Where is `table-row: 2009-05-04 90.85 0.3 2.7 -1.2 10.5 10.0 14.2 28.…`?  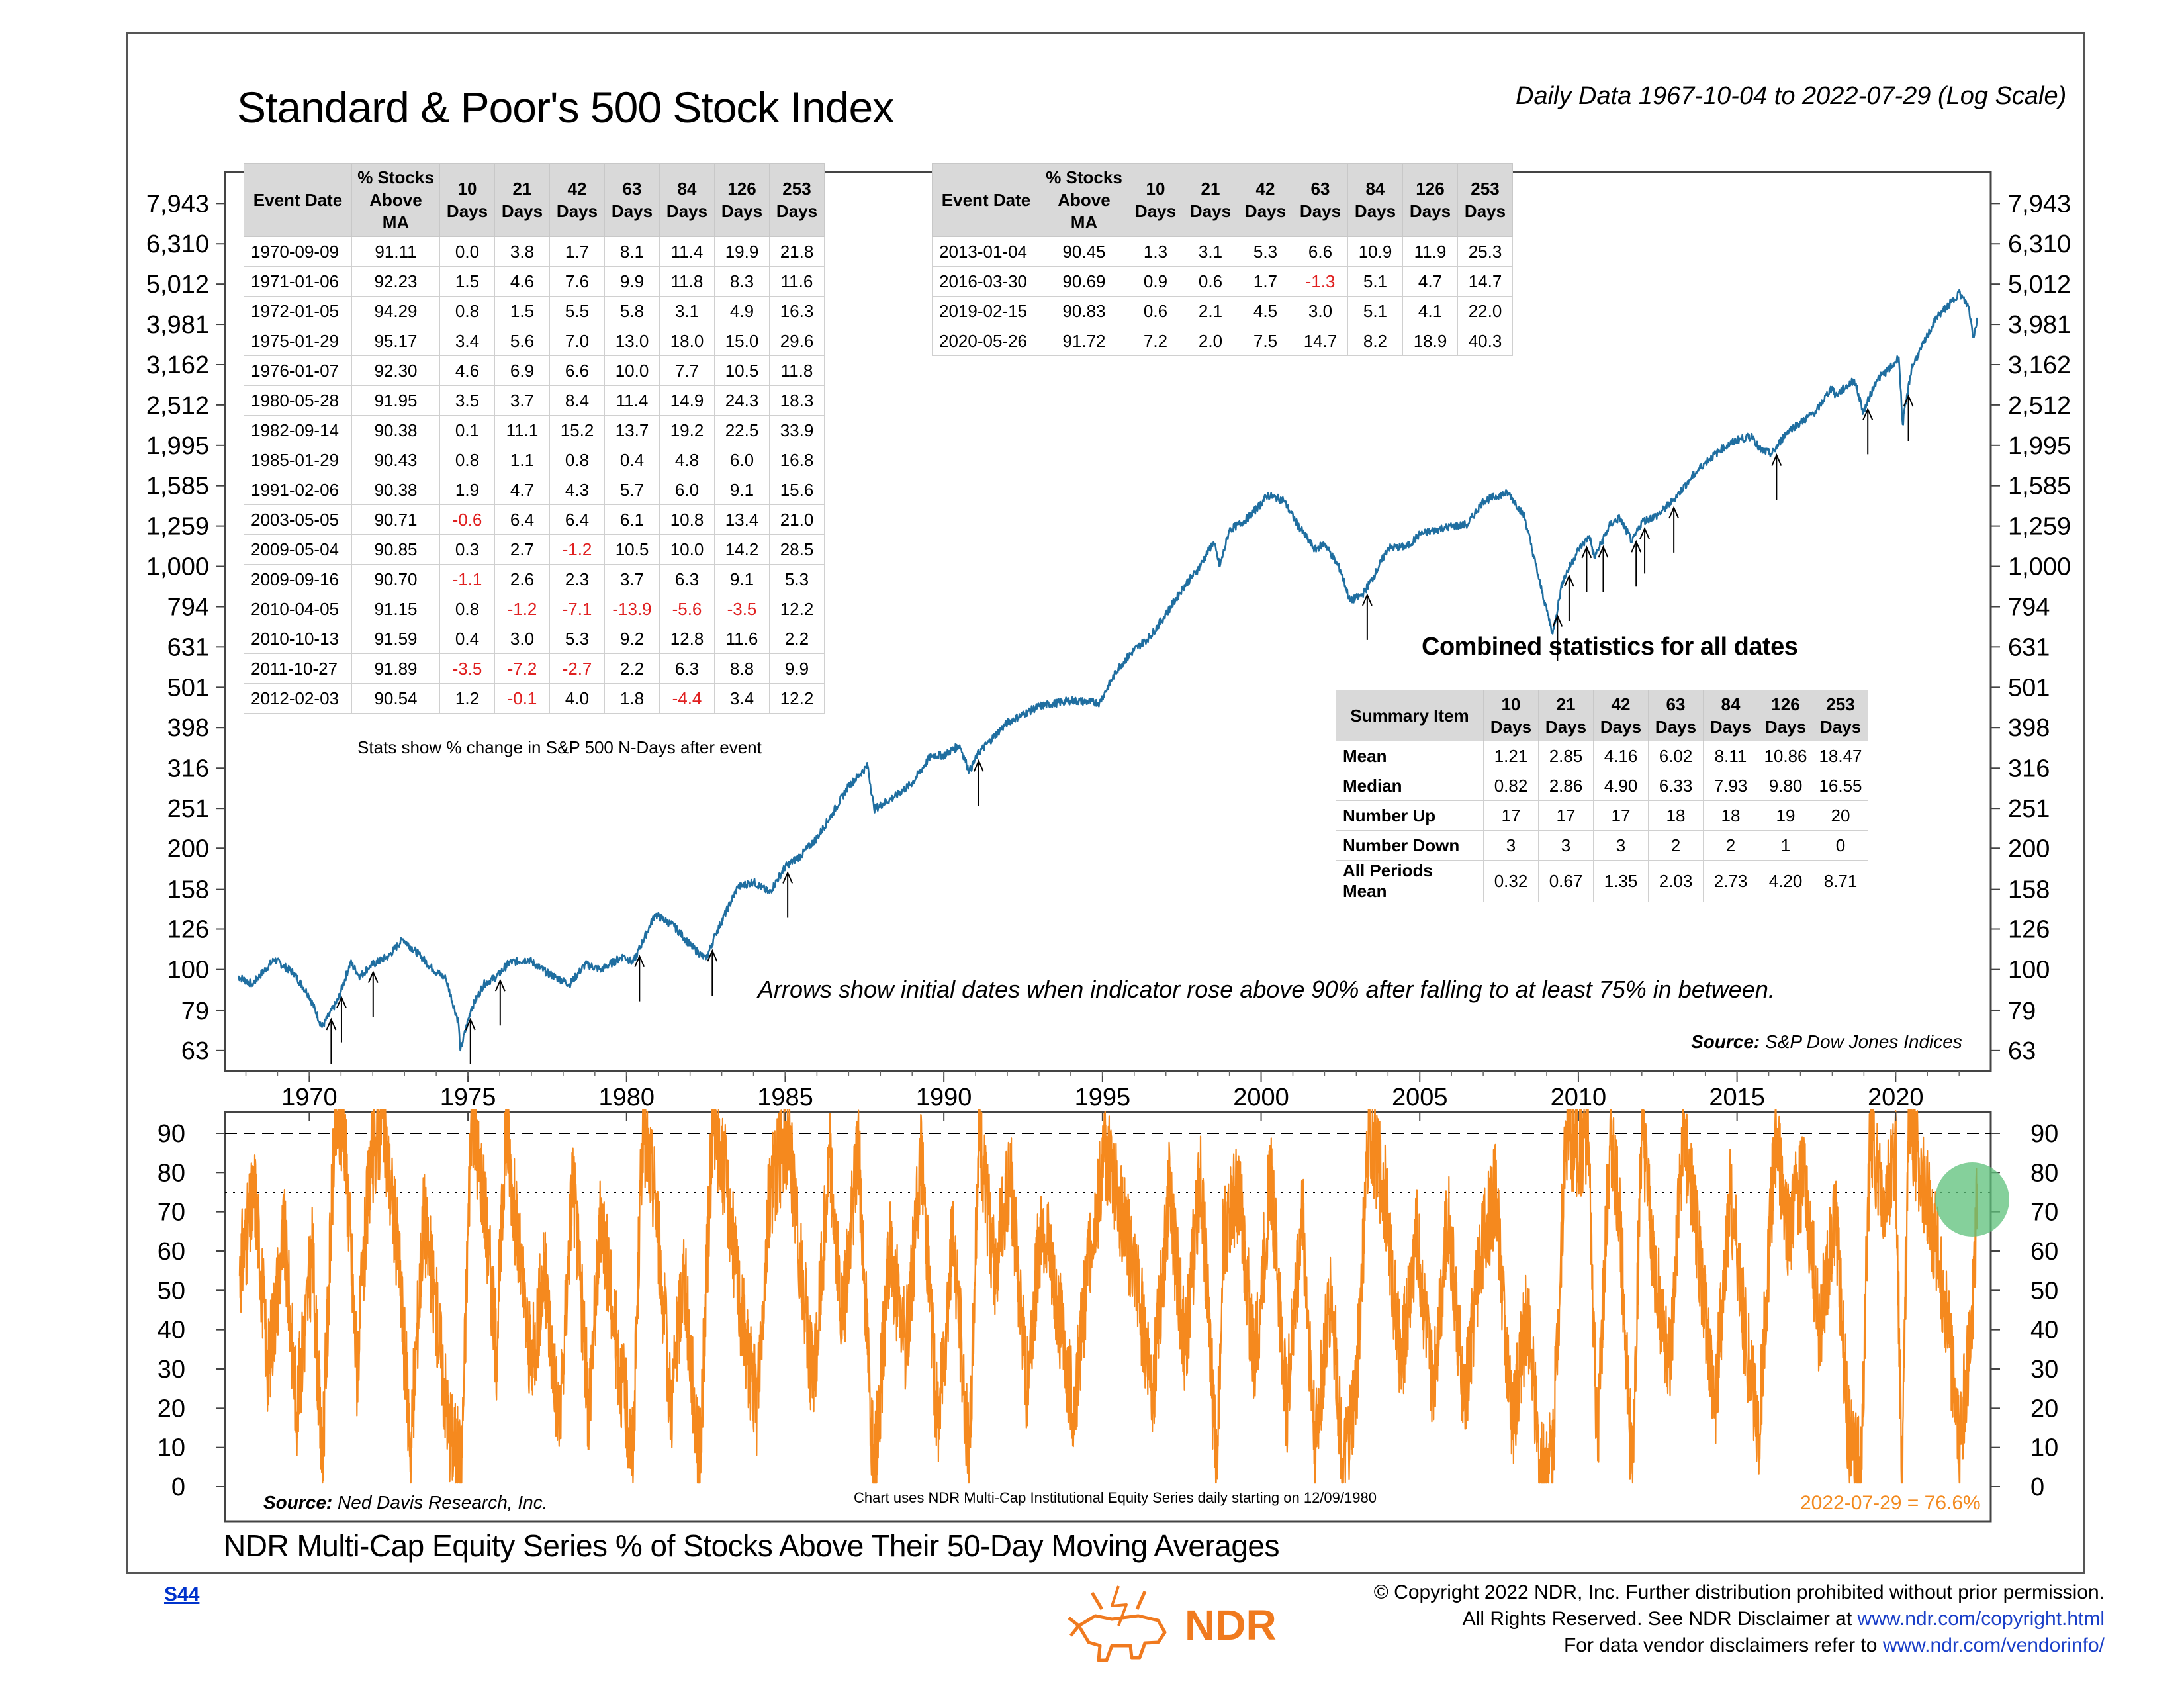
table-row: 2009-05-04 90.85 0.3 2.7 -1.2 10.5 10.0 14.2 28.… is located at coordinates (534, 549).